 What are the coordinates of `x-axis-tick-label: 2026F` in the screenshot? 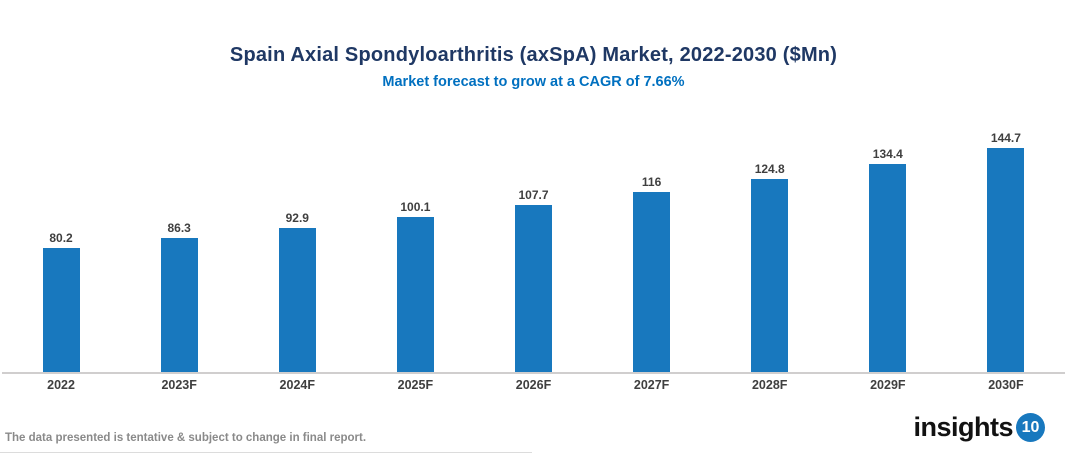 It's located at (533, 385).